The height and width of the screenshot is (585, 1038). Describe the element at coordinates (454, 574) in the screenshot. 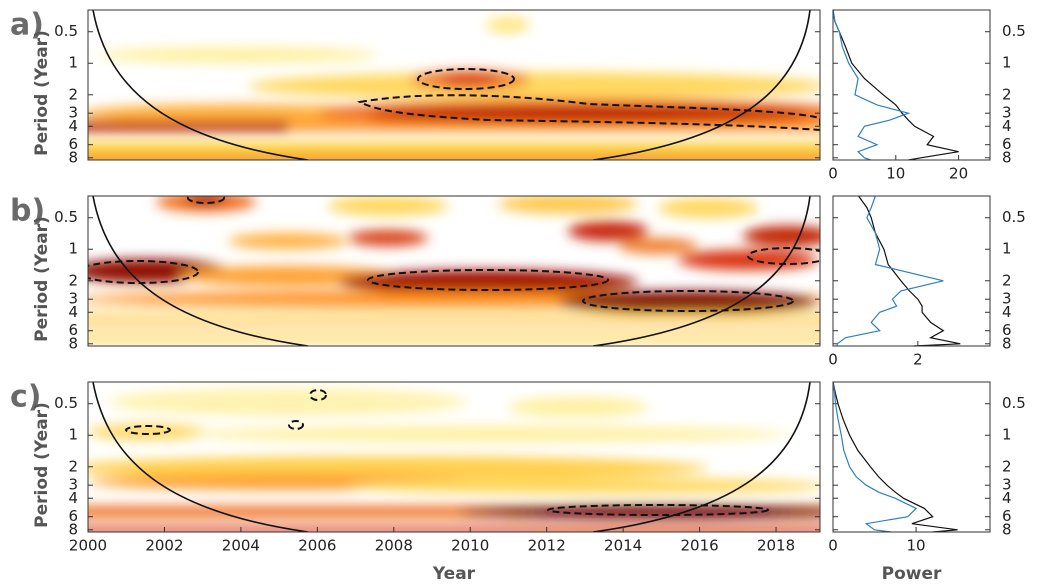

I see `x-axis-title: Year` at that location.